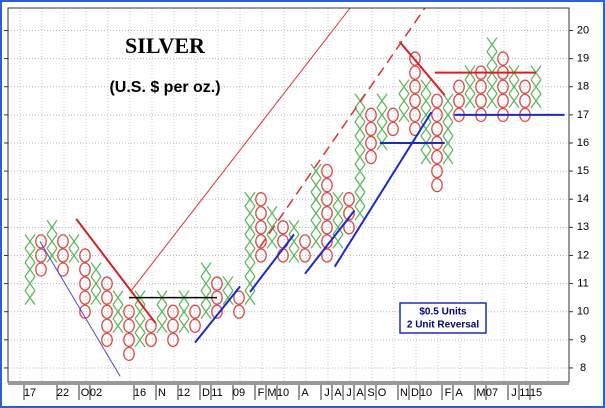  Describe the element at coordinates (382, 393) in the screenshot. I see `x-tick-label: O` at that location.